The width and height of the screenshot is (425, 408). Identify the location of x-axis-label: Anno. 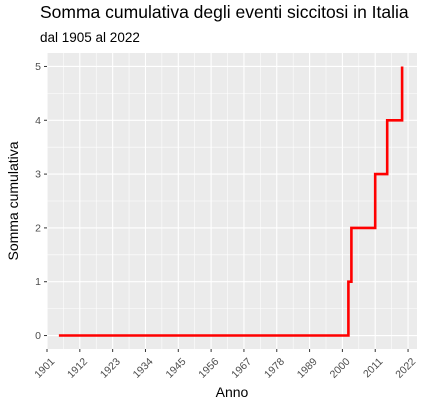
(232, 392).